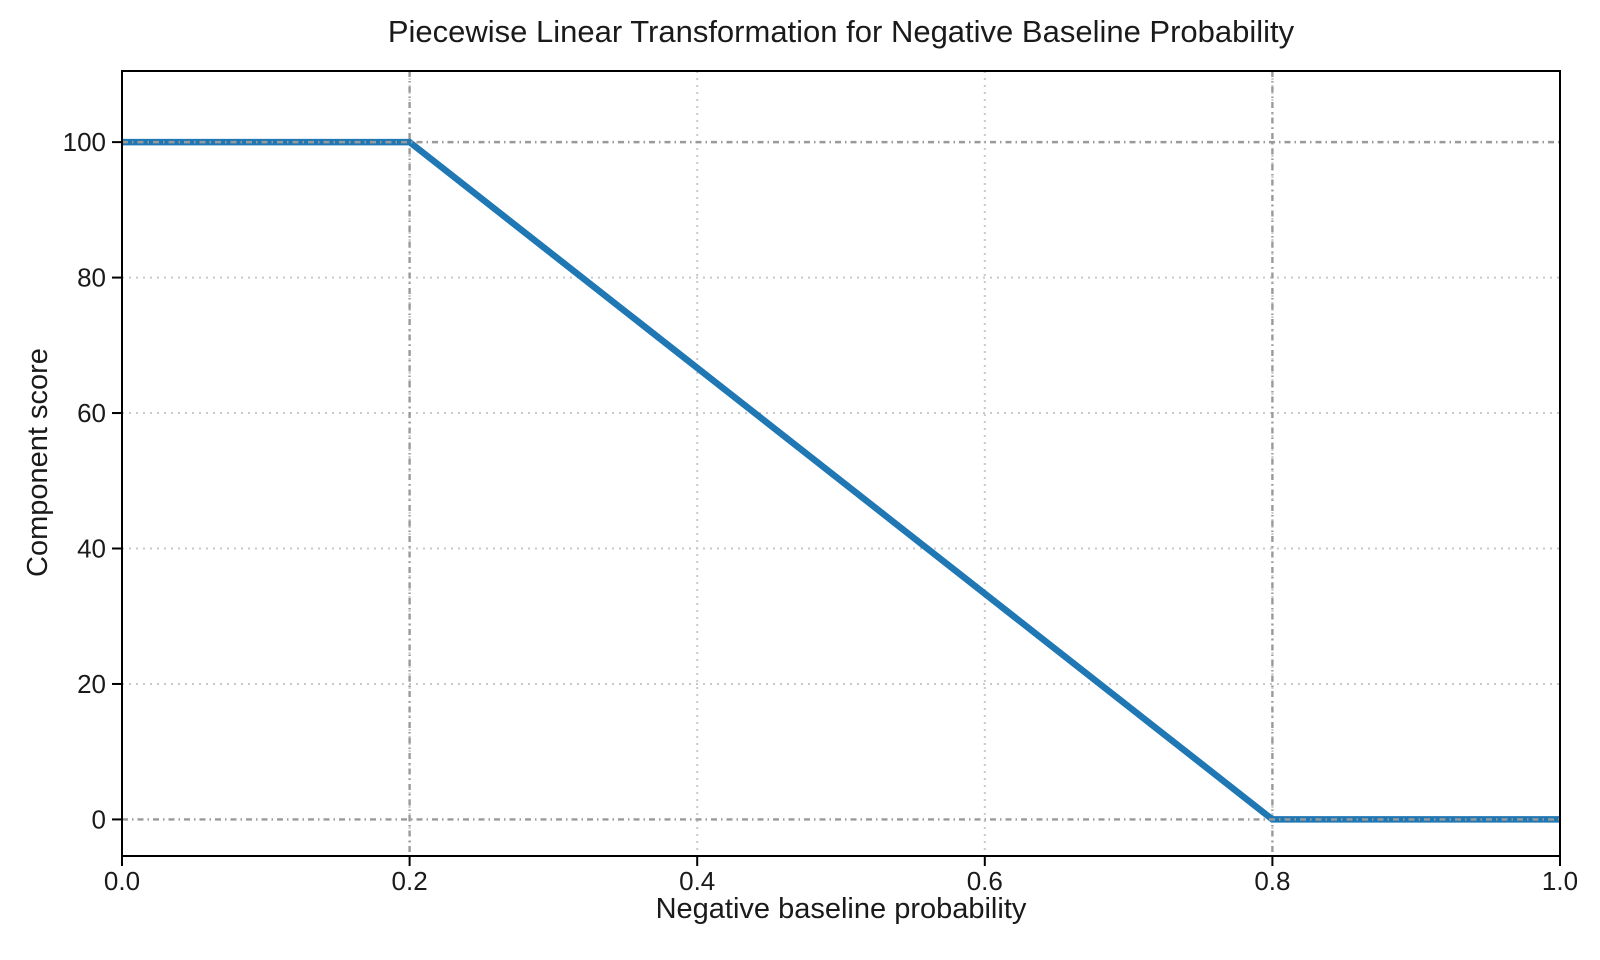 The image size is (1600, 960). What do you see at coordinates (84, 142) in the screenshot?
I see `y-tick-label: 100` at bounding box center [84, 142].